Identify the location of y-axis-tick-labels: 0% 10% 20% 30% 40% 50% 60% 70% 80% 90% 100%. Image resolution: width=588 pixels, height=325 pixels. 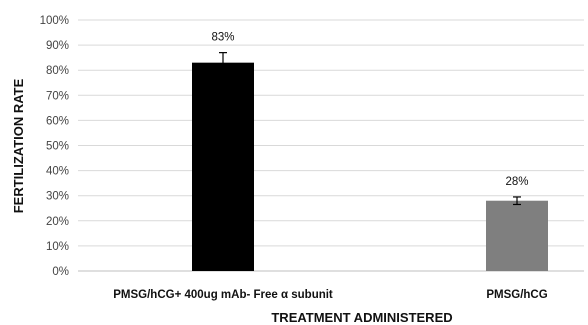
(54, 146).